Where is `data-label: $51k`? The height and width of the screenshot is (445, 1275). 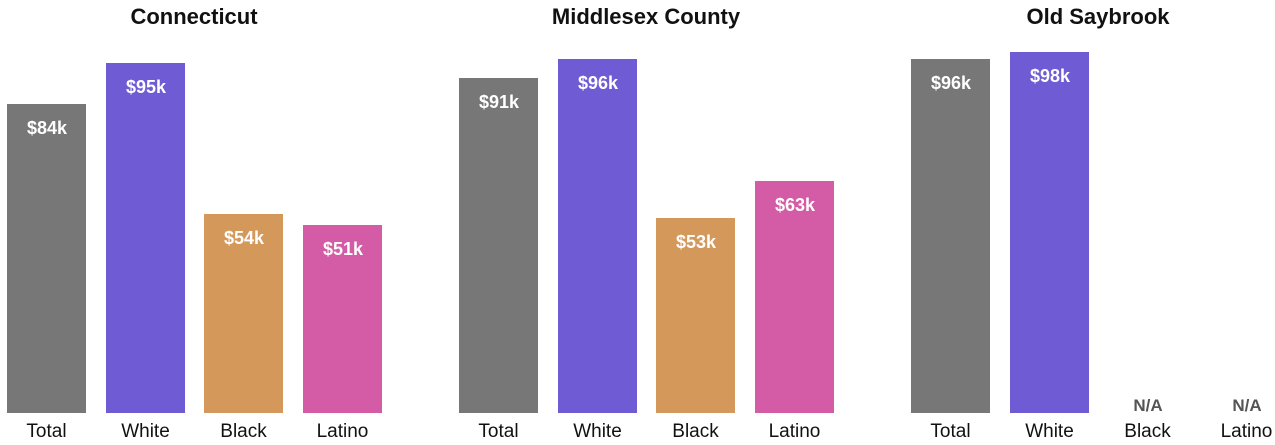 data-label: $51k is located at coordinates (343, 249).